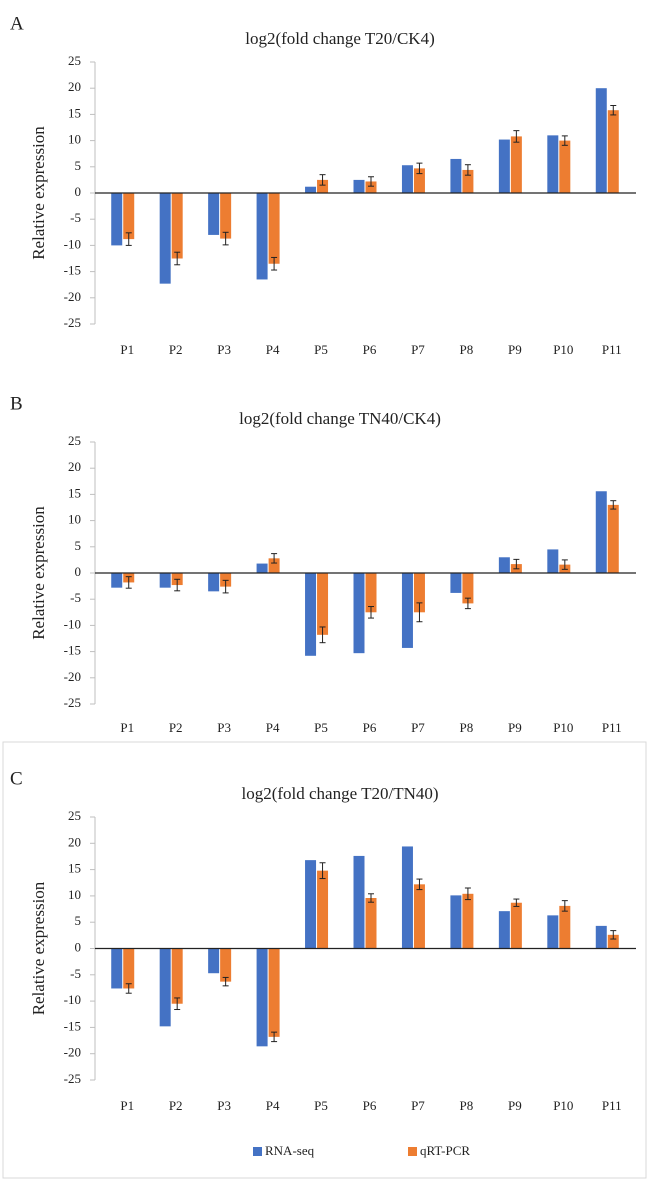 The height and width of the screenshot is (1181, 649). I want to click on x-tick-label: P8, so click(467, 727).